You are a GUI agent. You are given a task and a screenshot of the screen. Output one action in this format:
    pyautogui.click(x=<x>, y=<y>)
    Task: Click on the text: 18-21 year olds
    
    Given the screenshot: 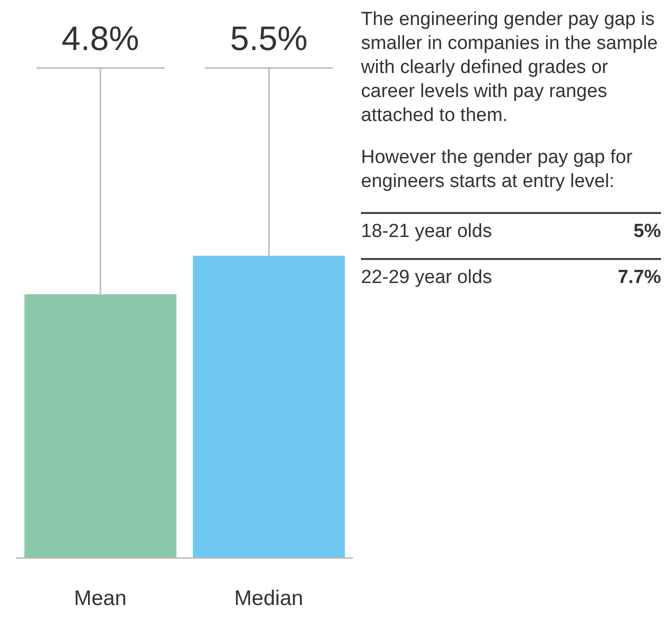 What is the action you would take?
    pyautogui.click(x=426, y=232)
    